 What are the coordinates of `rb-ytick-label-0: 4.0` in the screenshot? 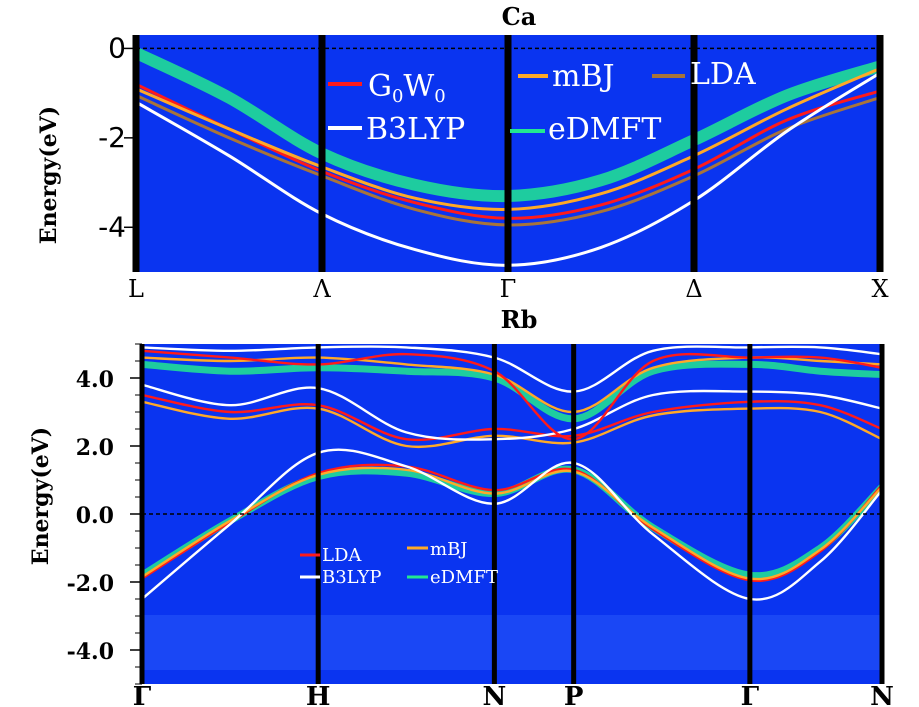 It's located at (95, 380).